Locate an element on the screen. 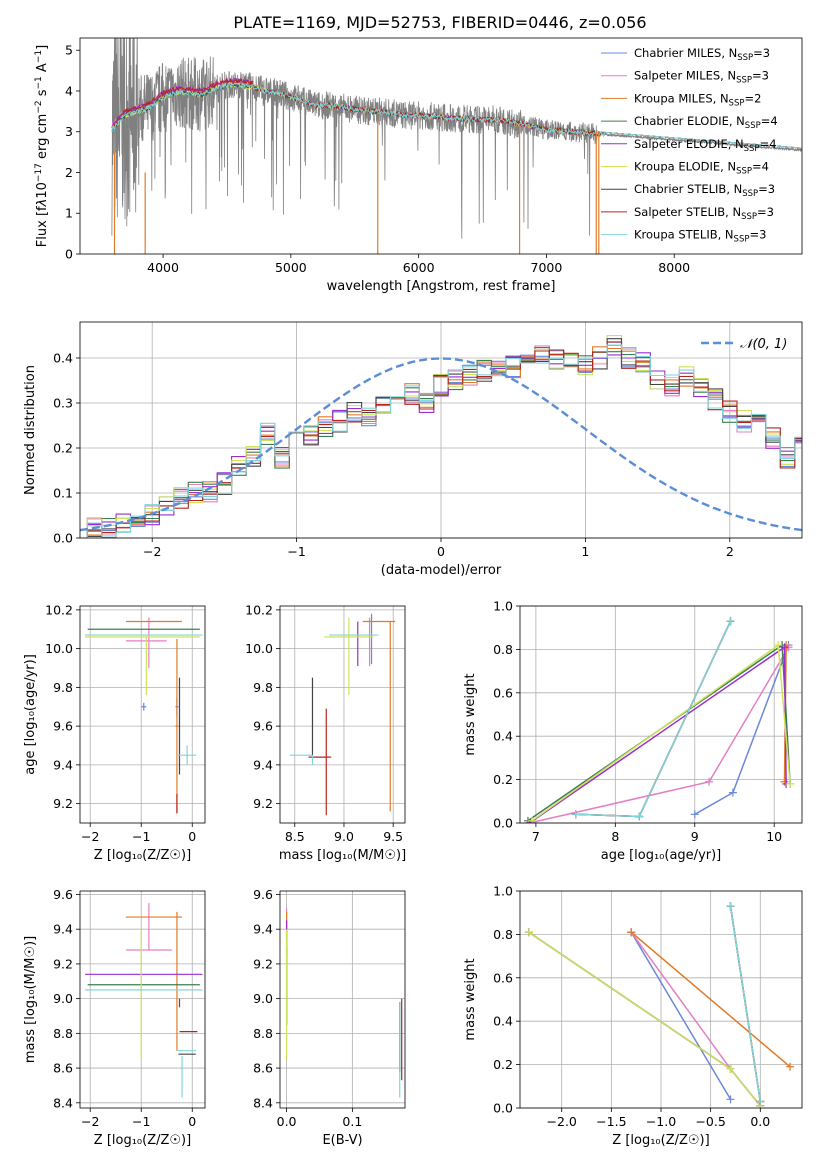  weight-vs-z-marks is located at coordinates (659, 1005).